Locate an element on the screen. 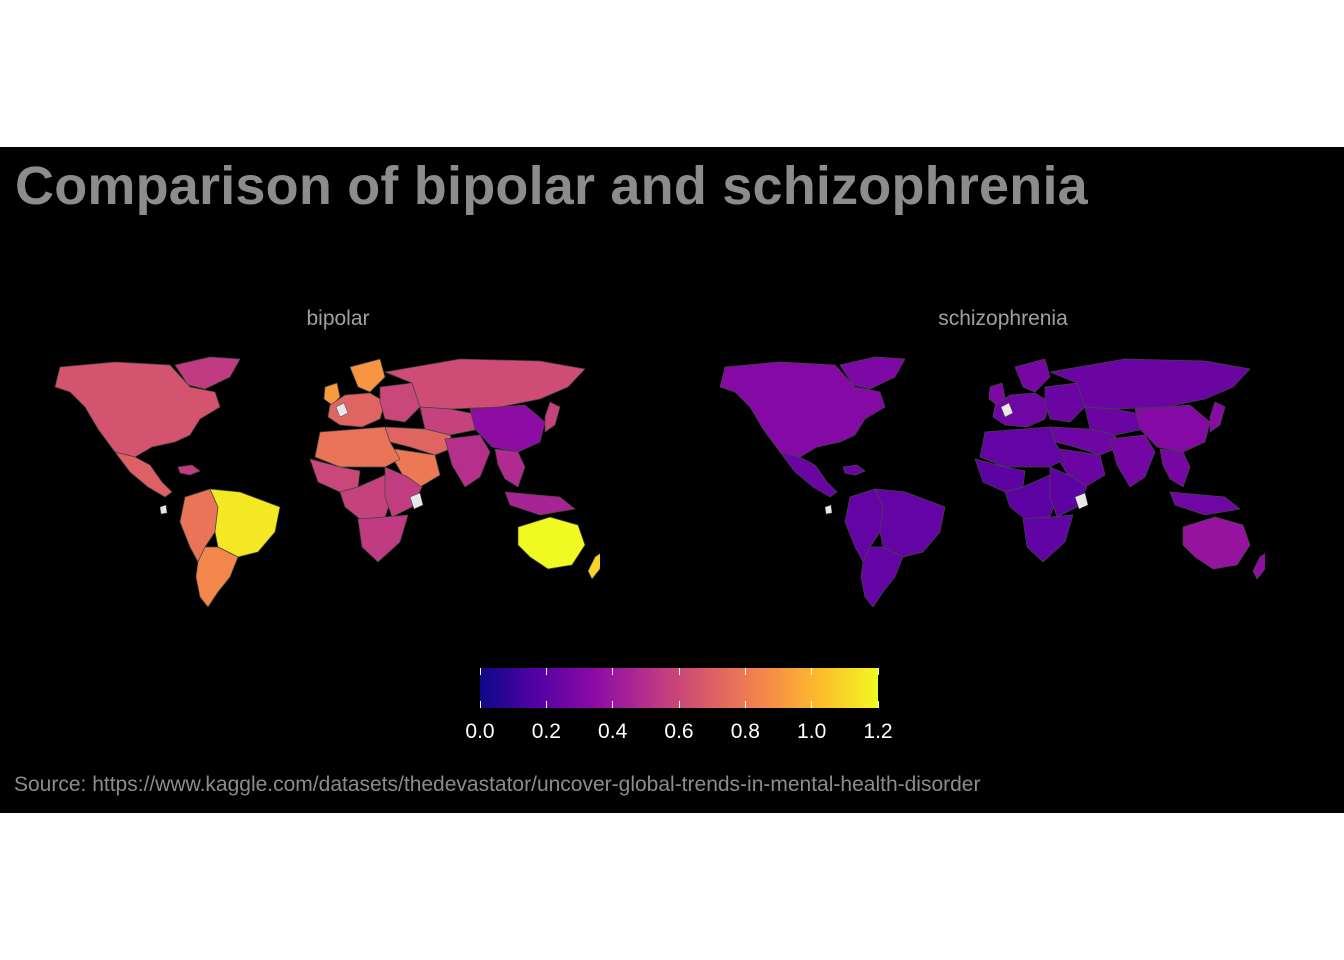 The image size is (1344, 960). colorbar-legend is located at coordinates (679, 688).